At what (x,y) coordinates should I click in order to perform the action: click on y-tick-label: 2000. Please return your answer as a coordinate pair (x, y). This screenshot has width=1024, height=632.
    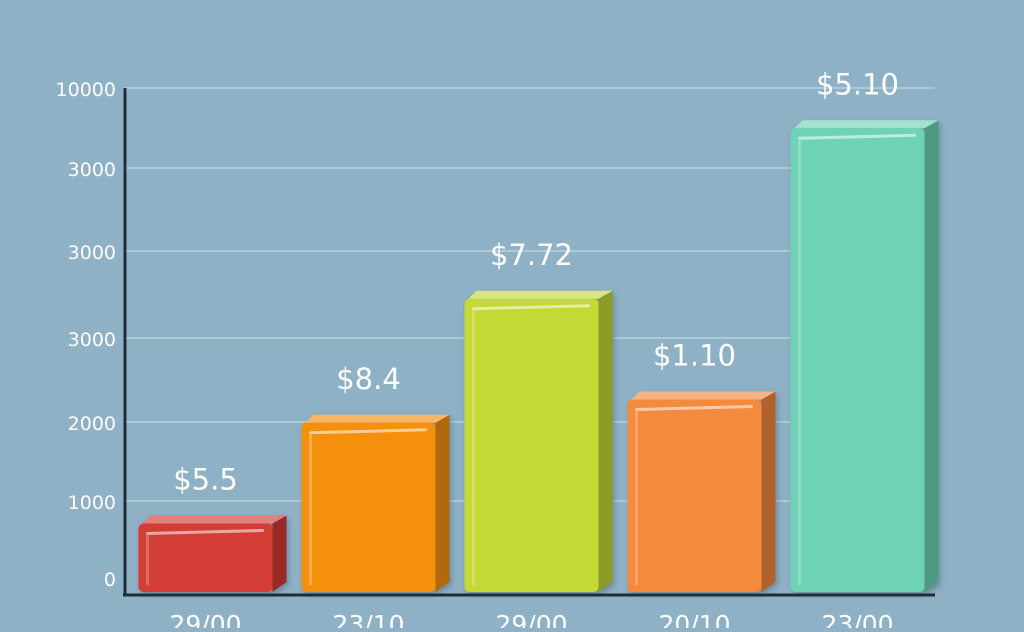
    Looking at the image, I should click on (92, 424).